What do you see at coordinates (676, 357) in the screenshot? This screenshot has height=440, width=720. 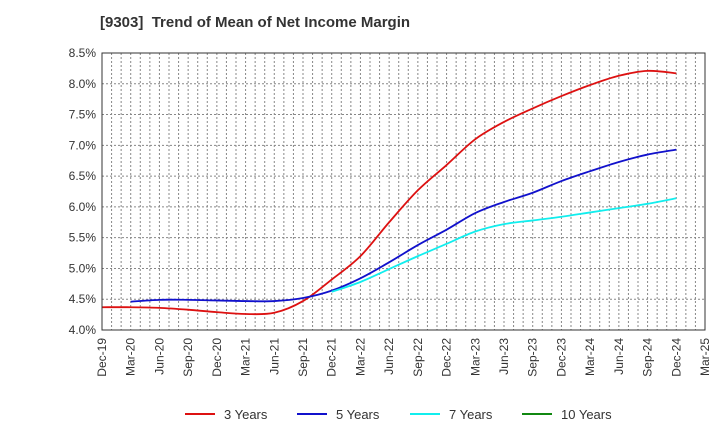 I see `x-tick-label: Dec-24` at bounding box center [676, 357].